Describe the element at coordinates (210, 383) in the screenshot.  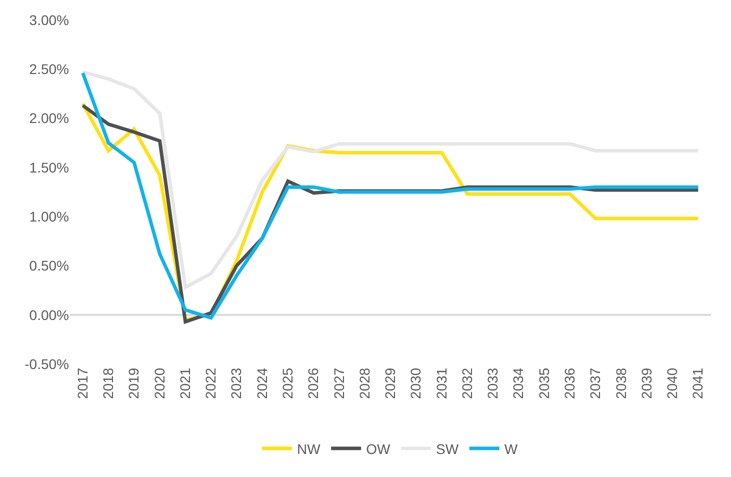
I see `x-tick-label: 2022` at that location.